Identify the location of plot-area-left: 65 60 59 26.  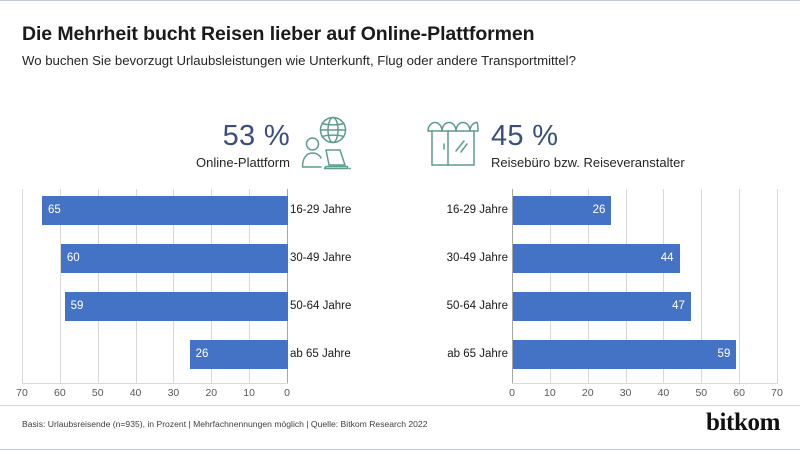
(155, 286).